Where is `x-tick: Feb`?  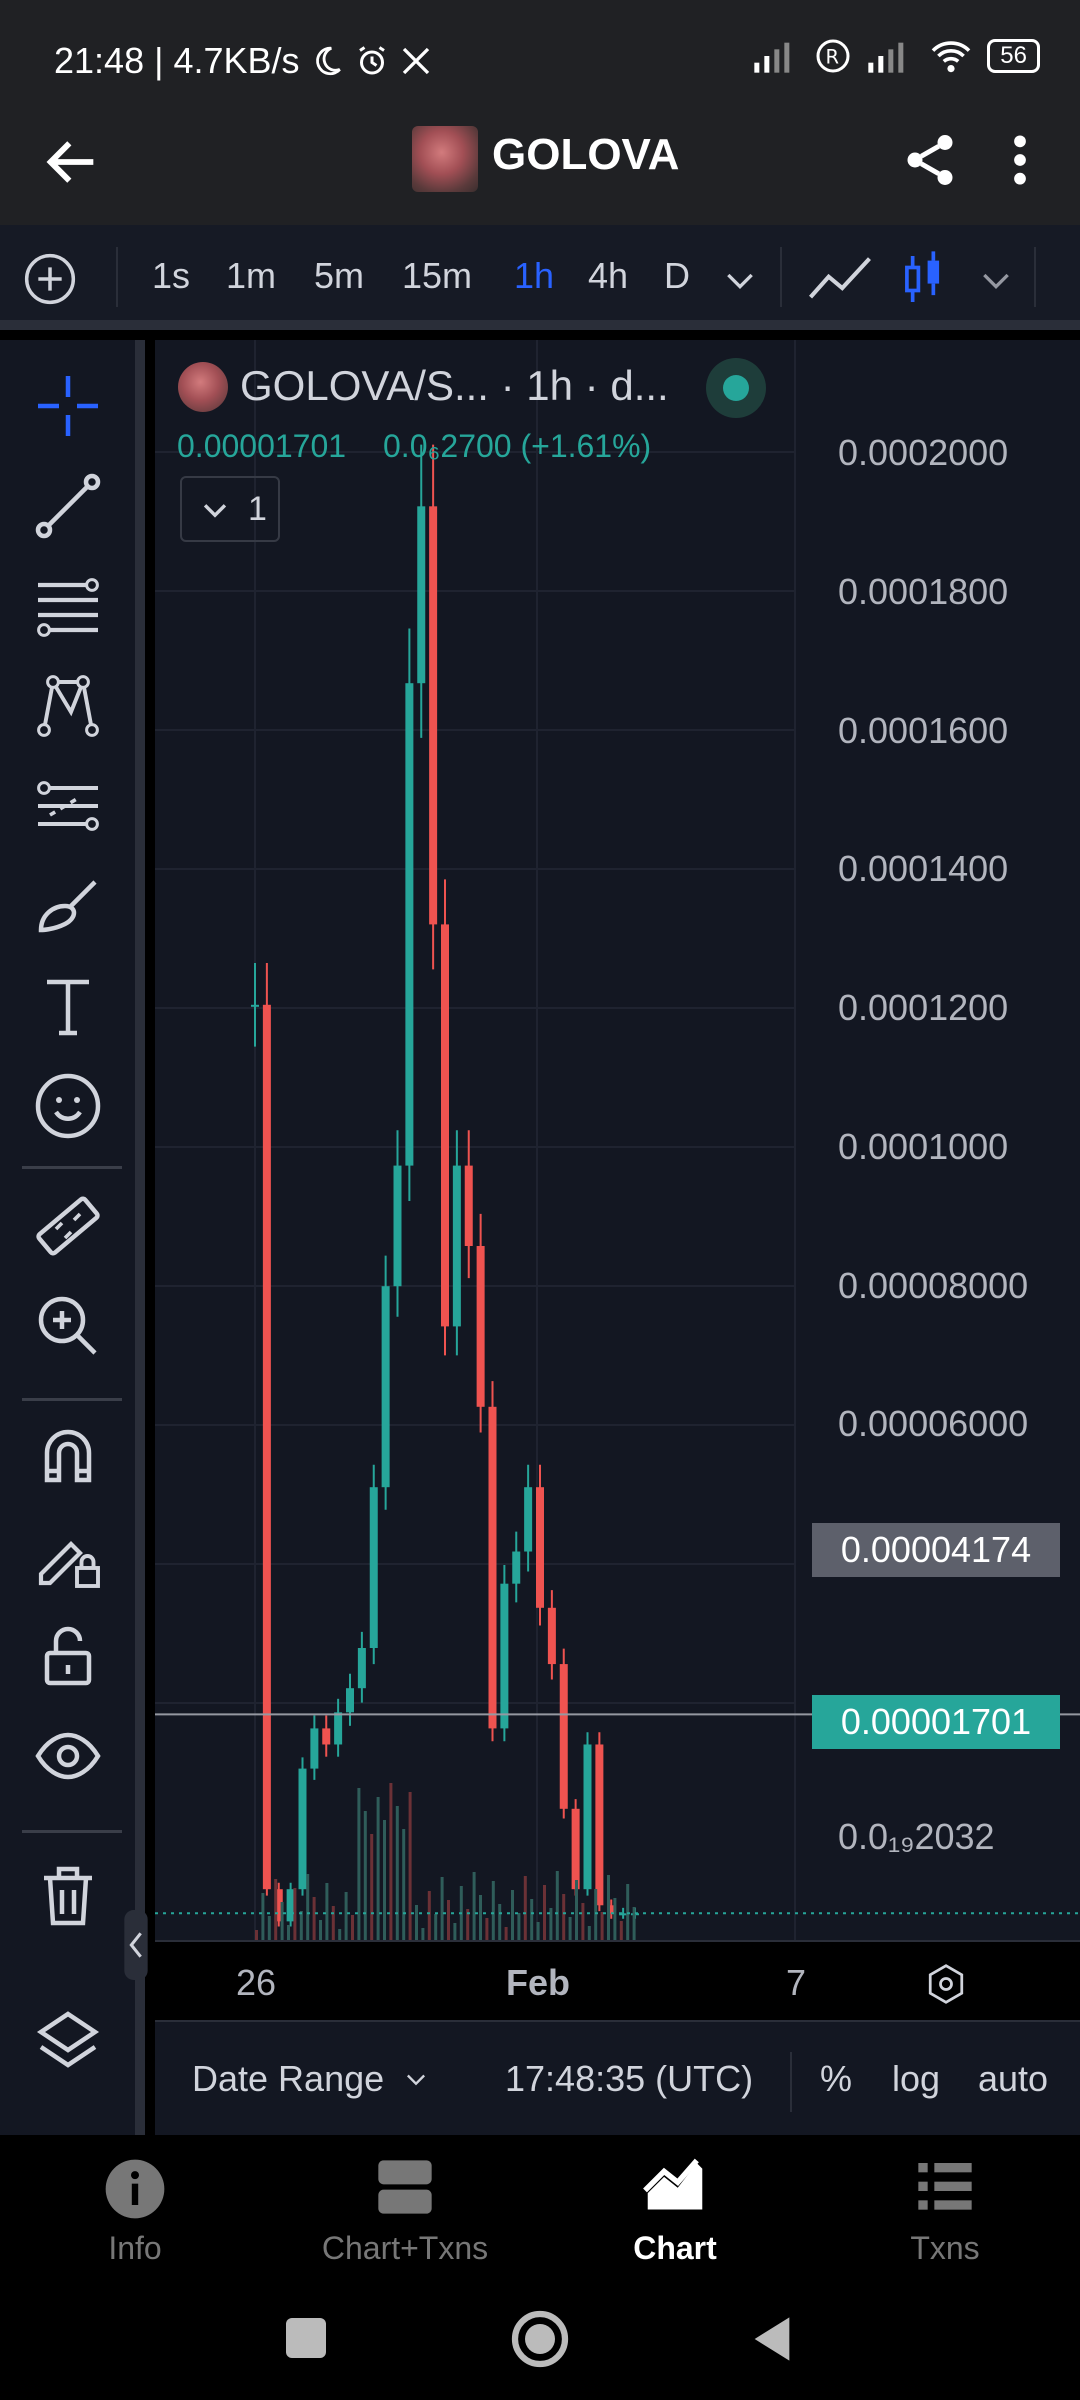
x-tick: Feb is located at coordinates (538, 1982).